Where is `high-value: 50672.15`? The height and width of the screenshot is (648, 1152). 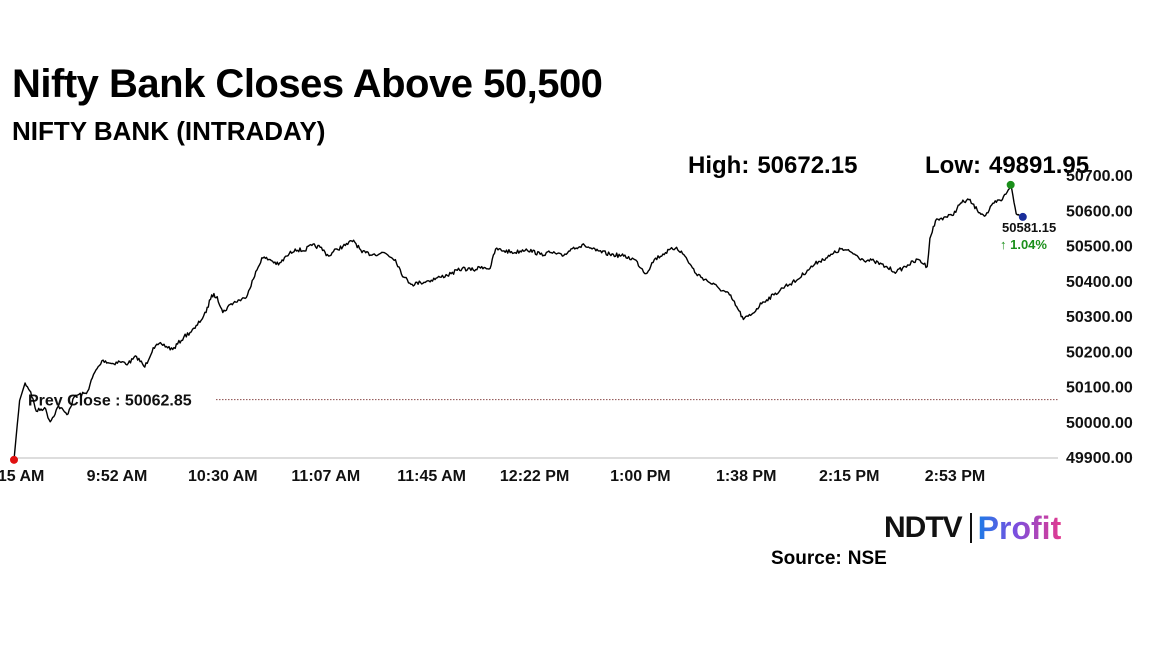
high-value: 50672.15 is located at coordinates (807, 165).